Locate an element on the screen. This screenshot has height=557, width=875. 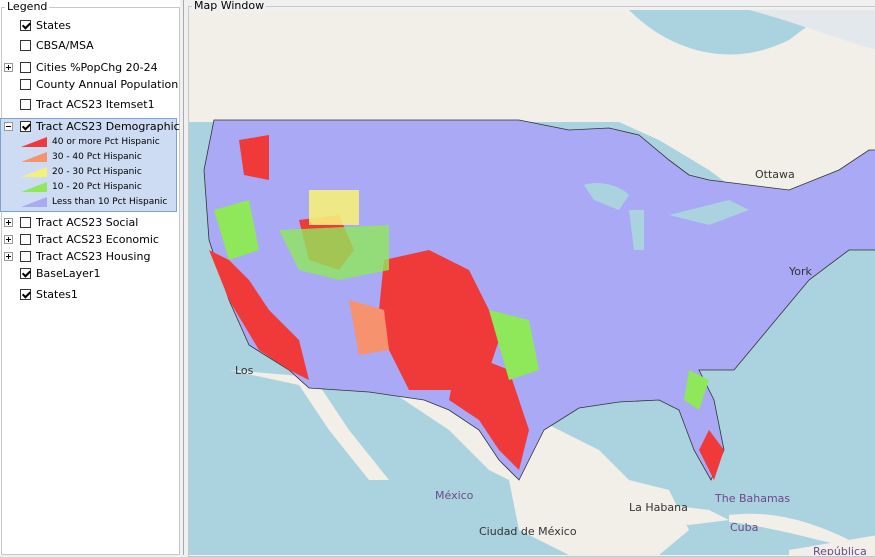
class-label: 10 - 20 Pct Hispanic is located at coordinates (97, 187).